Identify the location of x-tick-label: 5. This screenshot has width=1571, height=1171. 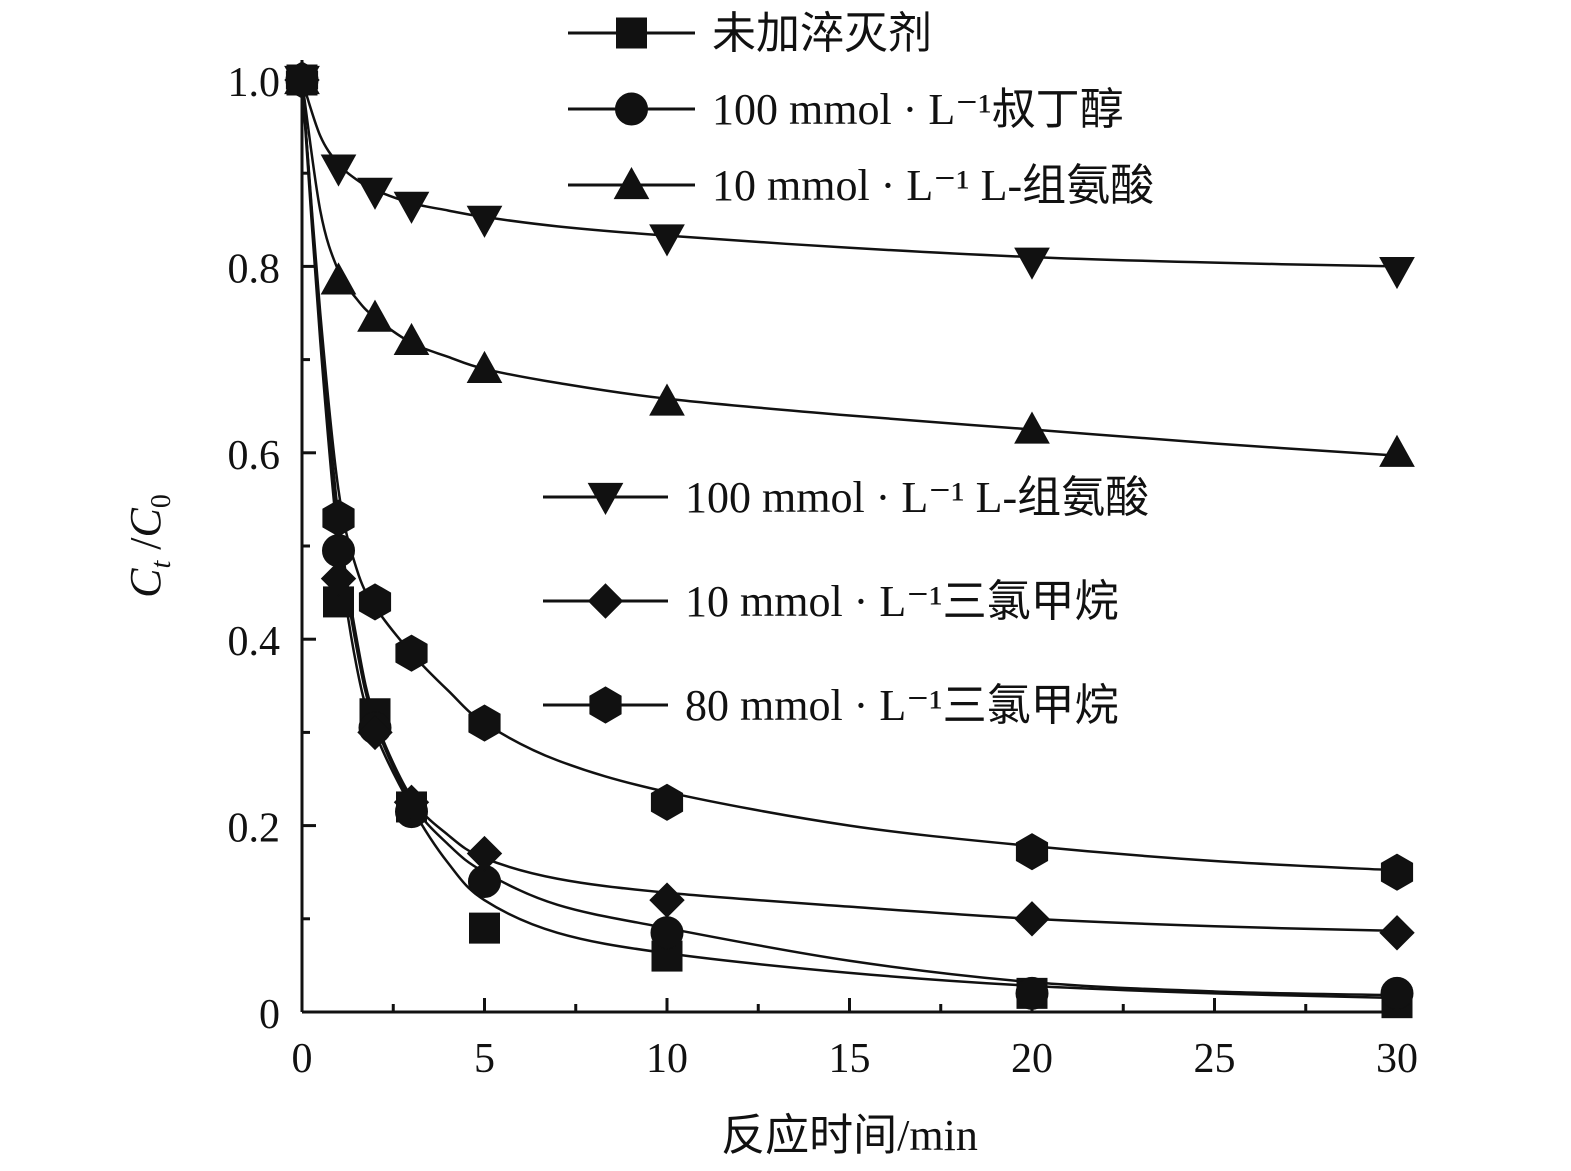
(484, 1059).